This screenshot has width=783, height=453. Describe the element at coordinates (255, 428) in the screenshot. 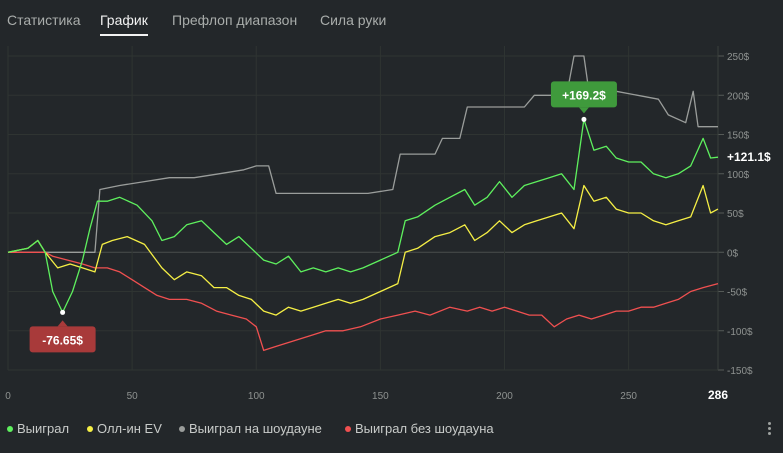

I see `legend-label-won-showdown: Выиграл на шоудауне` at that location.